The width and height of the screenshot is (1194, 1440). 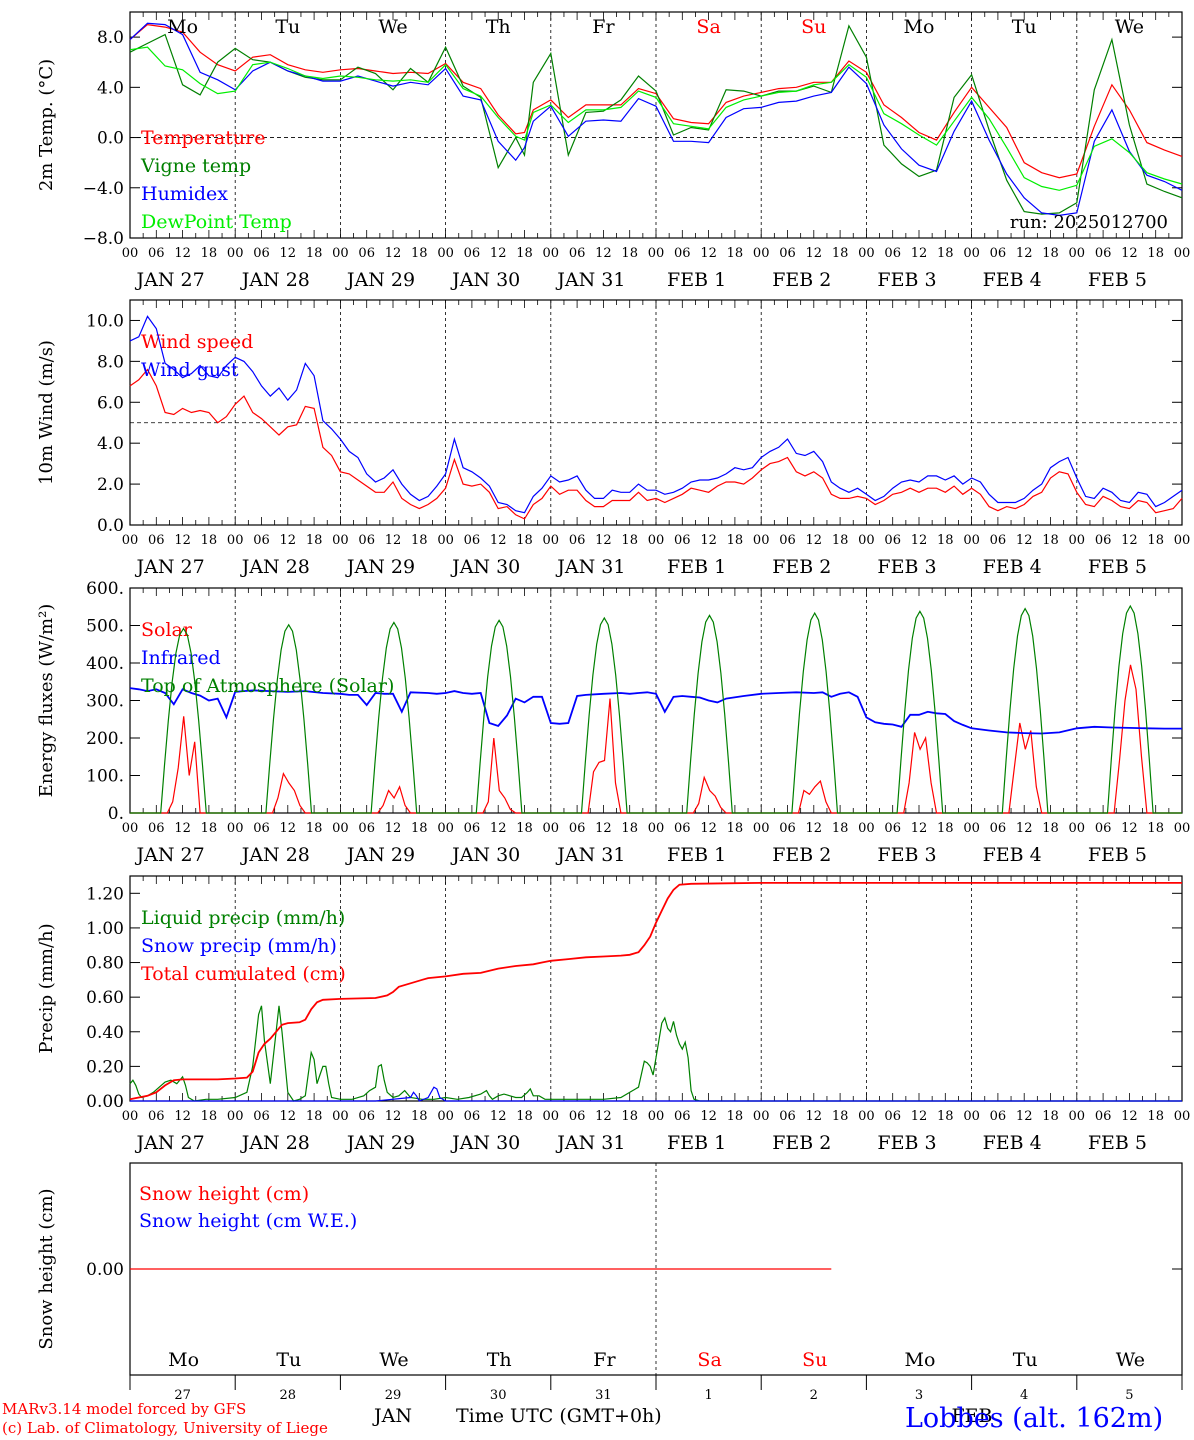 I want to click on legend-entry: Temperature, so click(x=203, y=138).